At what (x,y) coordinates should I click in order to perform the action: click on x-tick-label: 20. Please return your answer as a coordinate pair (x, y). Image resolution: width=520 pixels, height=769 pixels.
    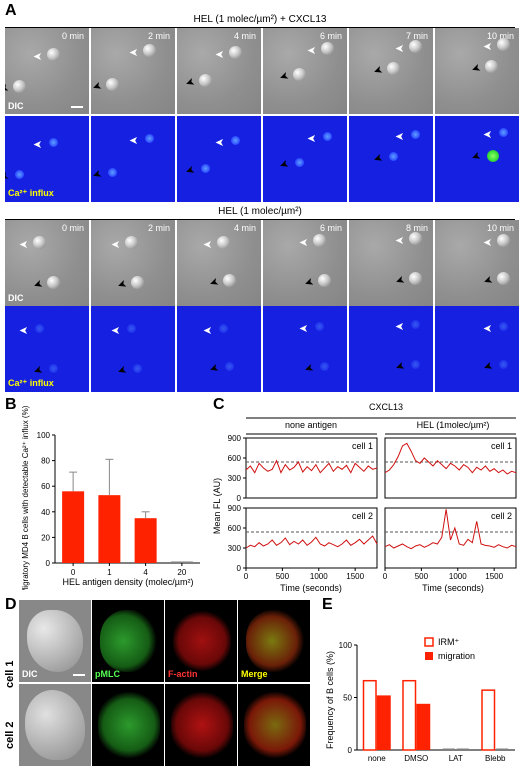
    Looking at the image, I should click on (181, 572).